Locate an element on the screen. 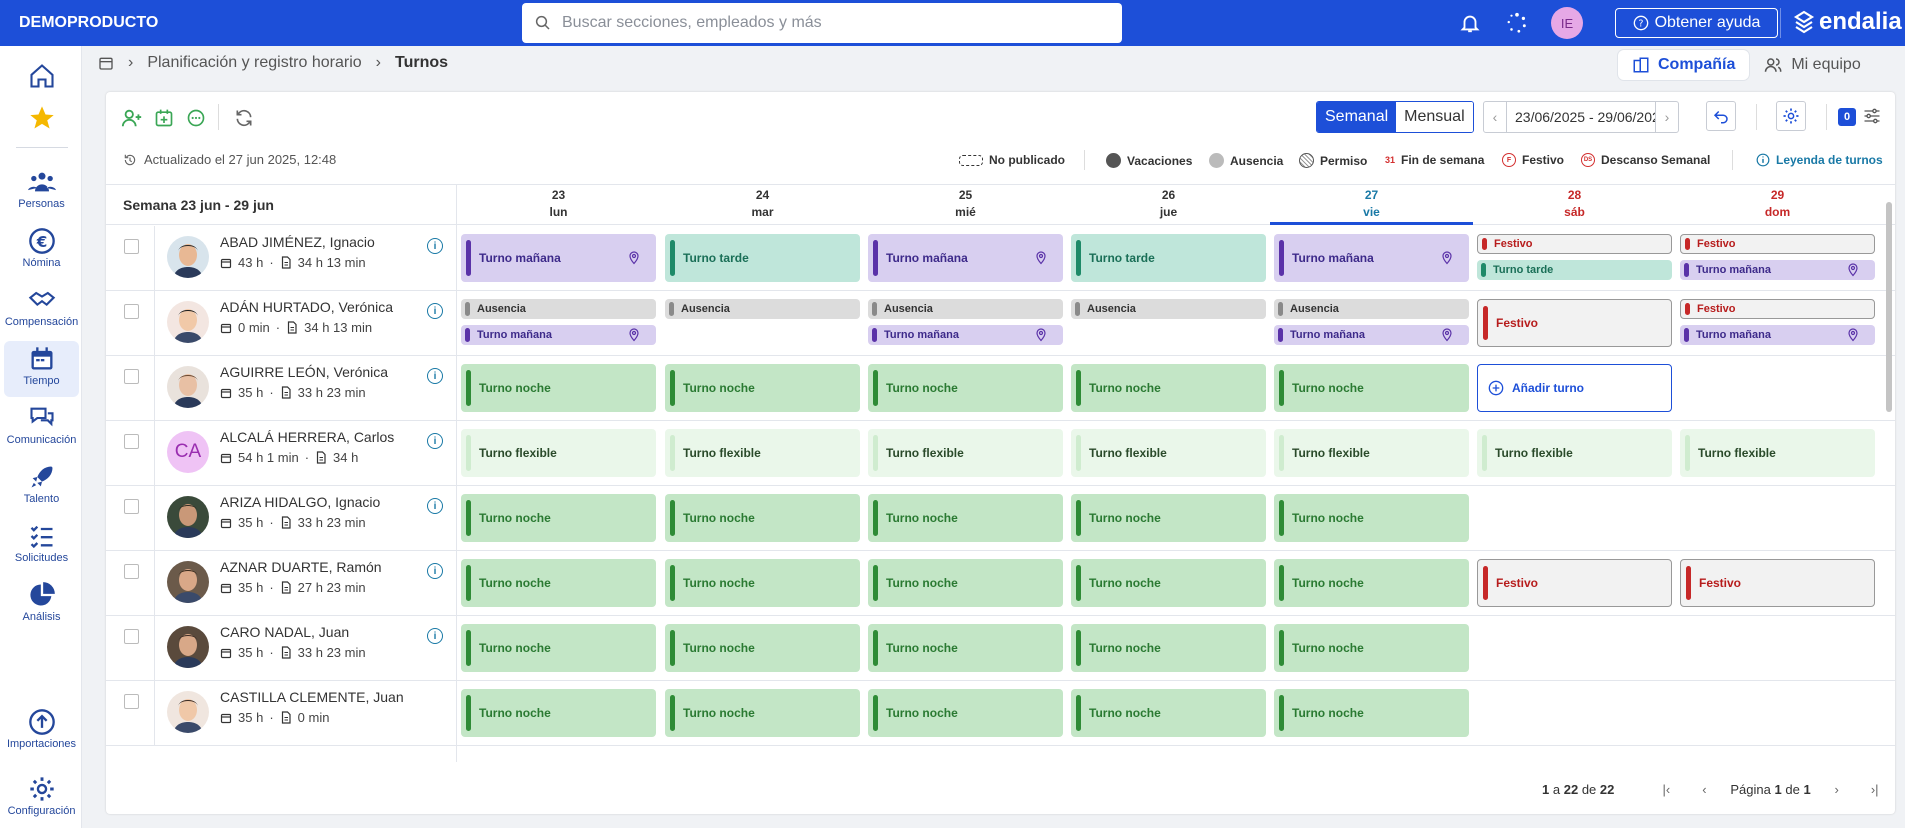 The width and height of the screenshot is (1905, 828). employee-name: CARO NADAL, Juan is located at coordinates (285, 632).